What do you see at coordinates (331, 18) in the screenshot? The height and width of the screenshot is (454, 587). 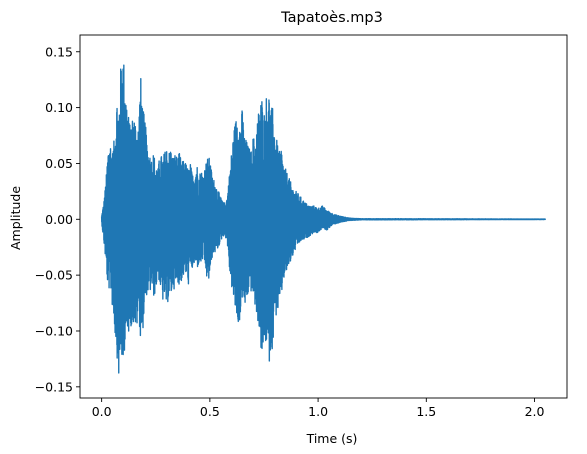 I see `chart-title: Tapatoès.mp3` at bounding box center [331, 18].